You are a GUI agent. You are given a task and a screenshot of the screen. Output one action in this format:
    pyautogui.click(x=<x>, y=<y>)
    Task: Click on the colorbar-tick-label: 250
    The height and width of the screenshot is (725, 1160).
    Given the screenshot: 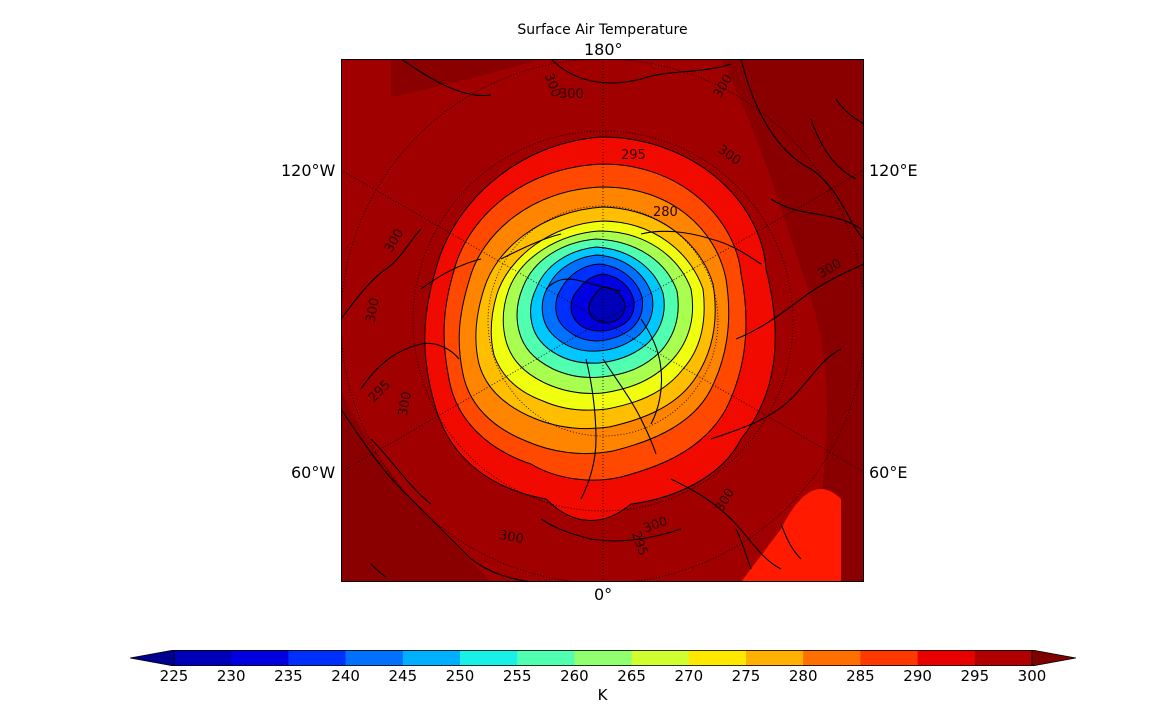 What is the action you would take?
    pyautogui.click(x=460, y=676)
    